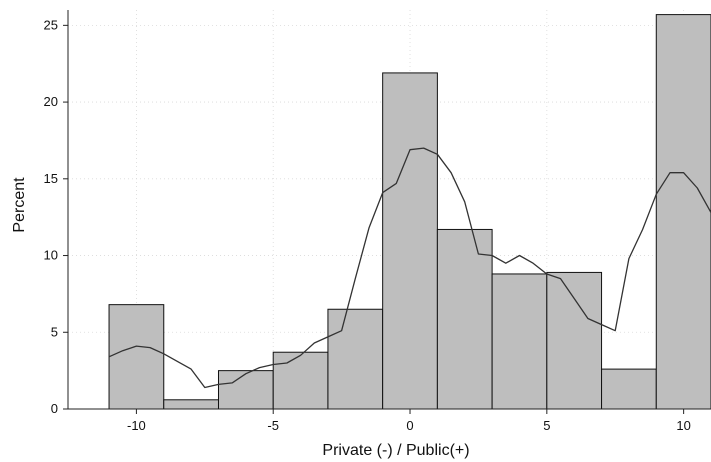 The height and width of the screenshot is (462, 711). What do you see at coordinates (395, 450) in the screenshot?
I see `x-axis-title: Private (-) / Public(+)` at bounding box center [395, 450].